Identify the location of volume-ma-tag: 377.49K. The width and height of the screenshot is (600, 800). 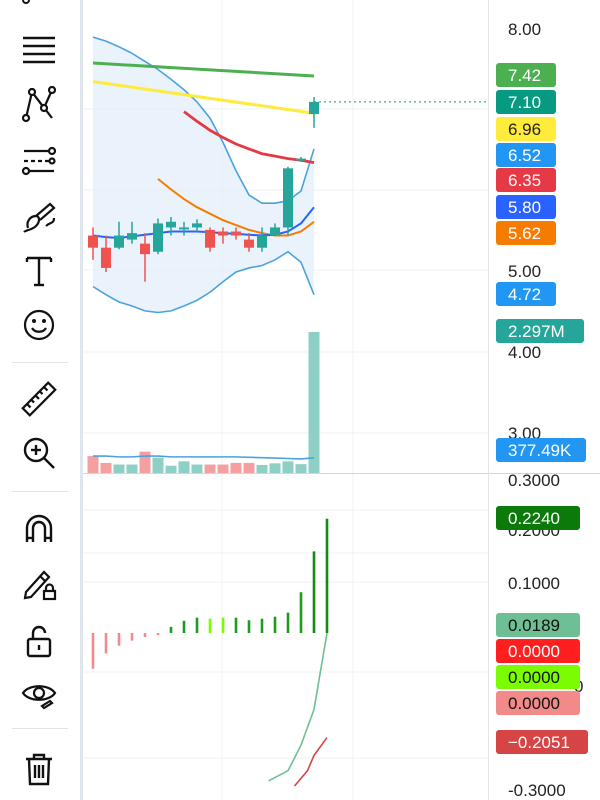
(541, 450).